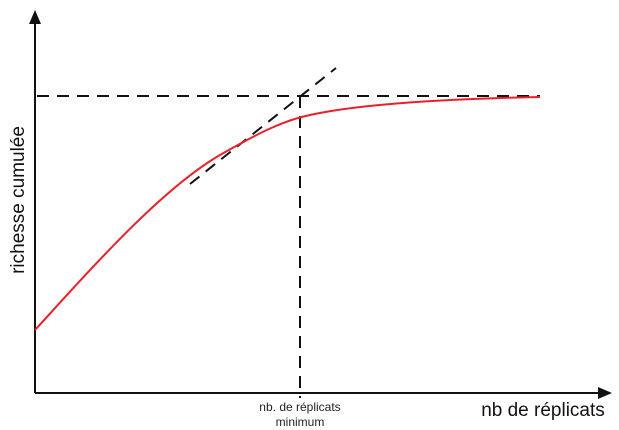  I want to click on minimum-replicates-label-line1: nb. de réplicats, so click(299, 407).